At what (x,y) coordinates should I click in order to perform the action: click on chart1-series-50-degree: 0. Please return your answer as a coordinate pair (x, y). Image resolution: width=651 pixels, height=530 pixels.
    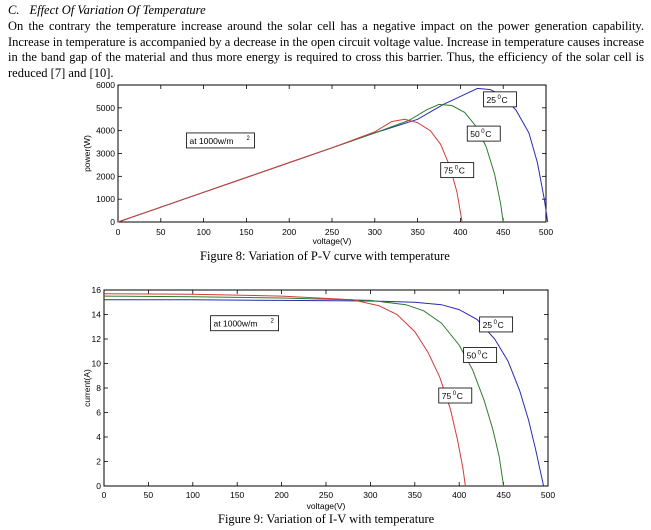
    Looking at the image, I should click on (483, 132).